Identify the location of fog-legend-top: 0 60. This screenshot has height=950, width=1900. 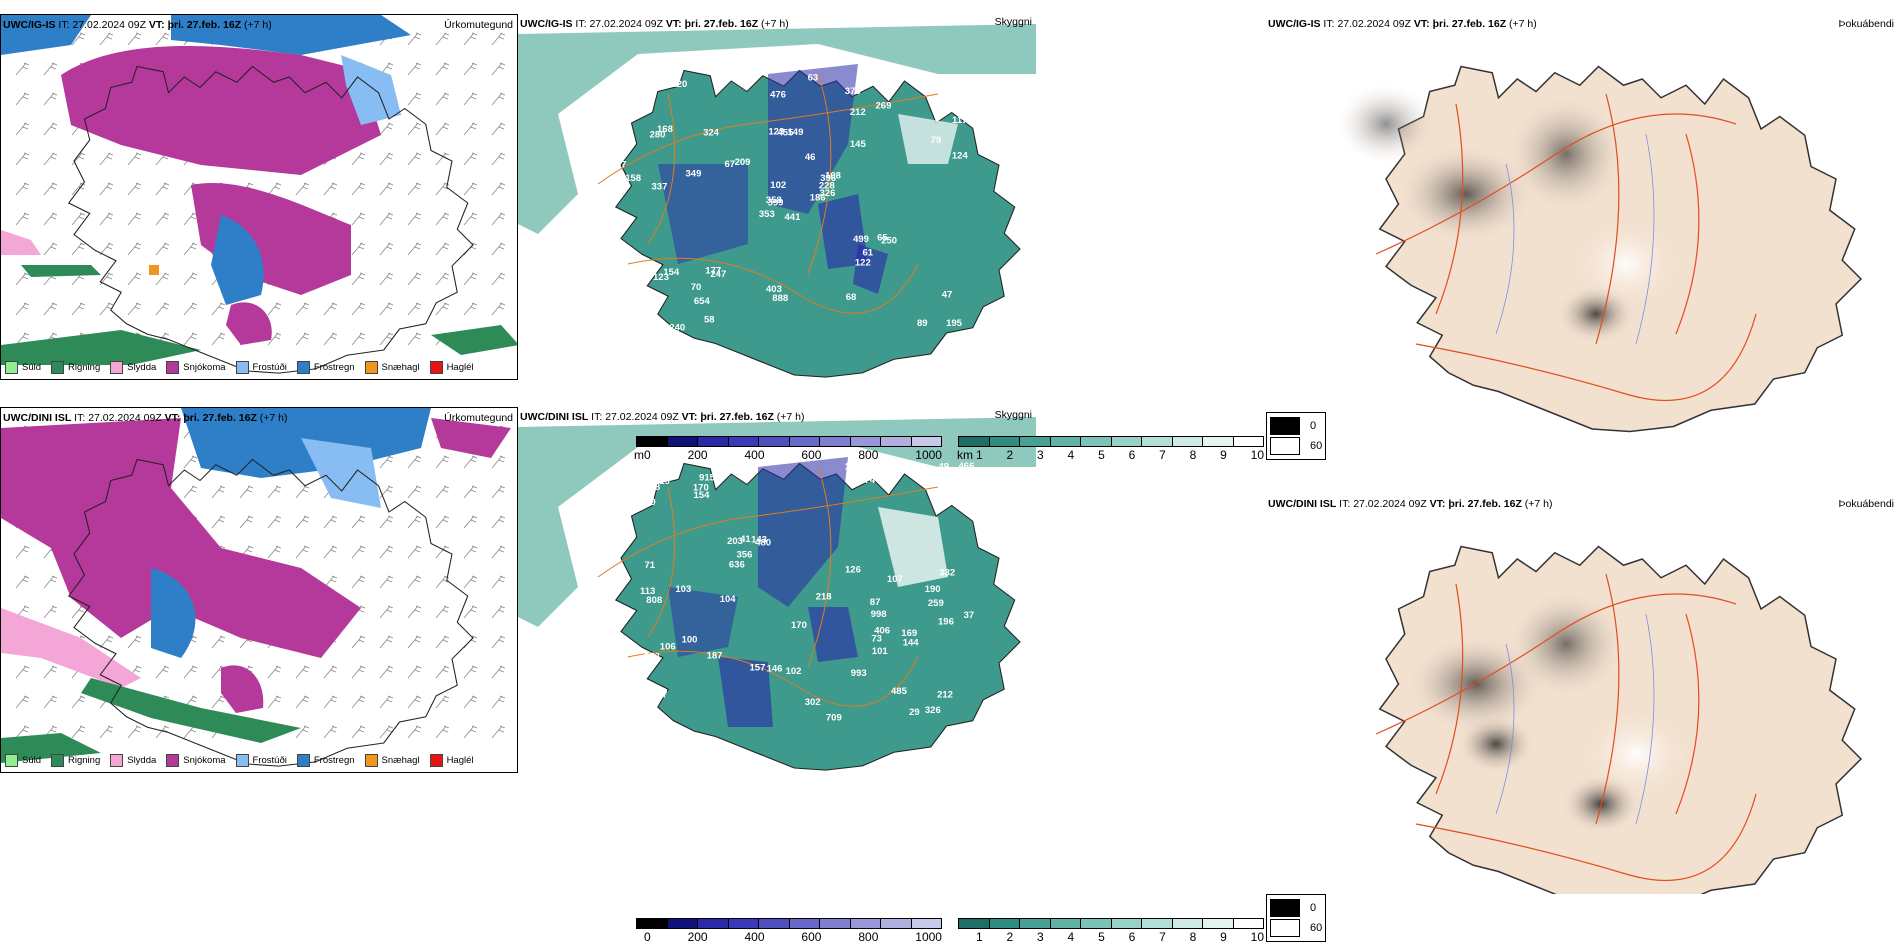
(1296, 436).